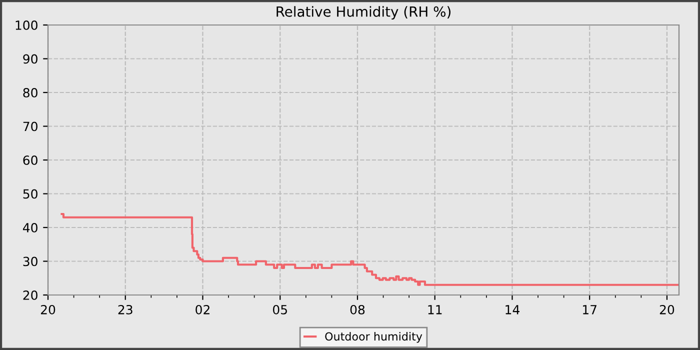 This screenshot has height=350, width=700. I want to click on y-tick-label: 40, so click(30, 227).